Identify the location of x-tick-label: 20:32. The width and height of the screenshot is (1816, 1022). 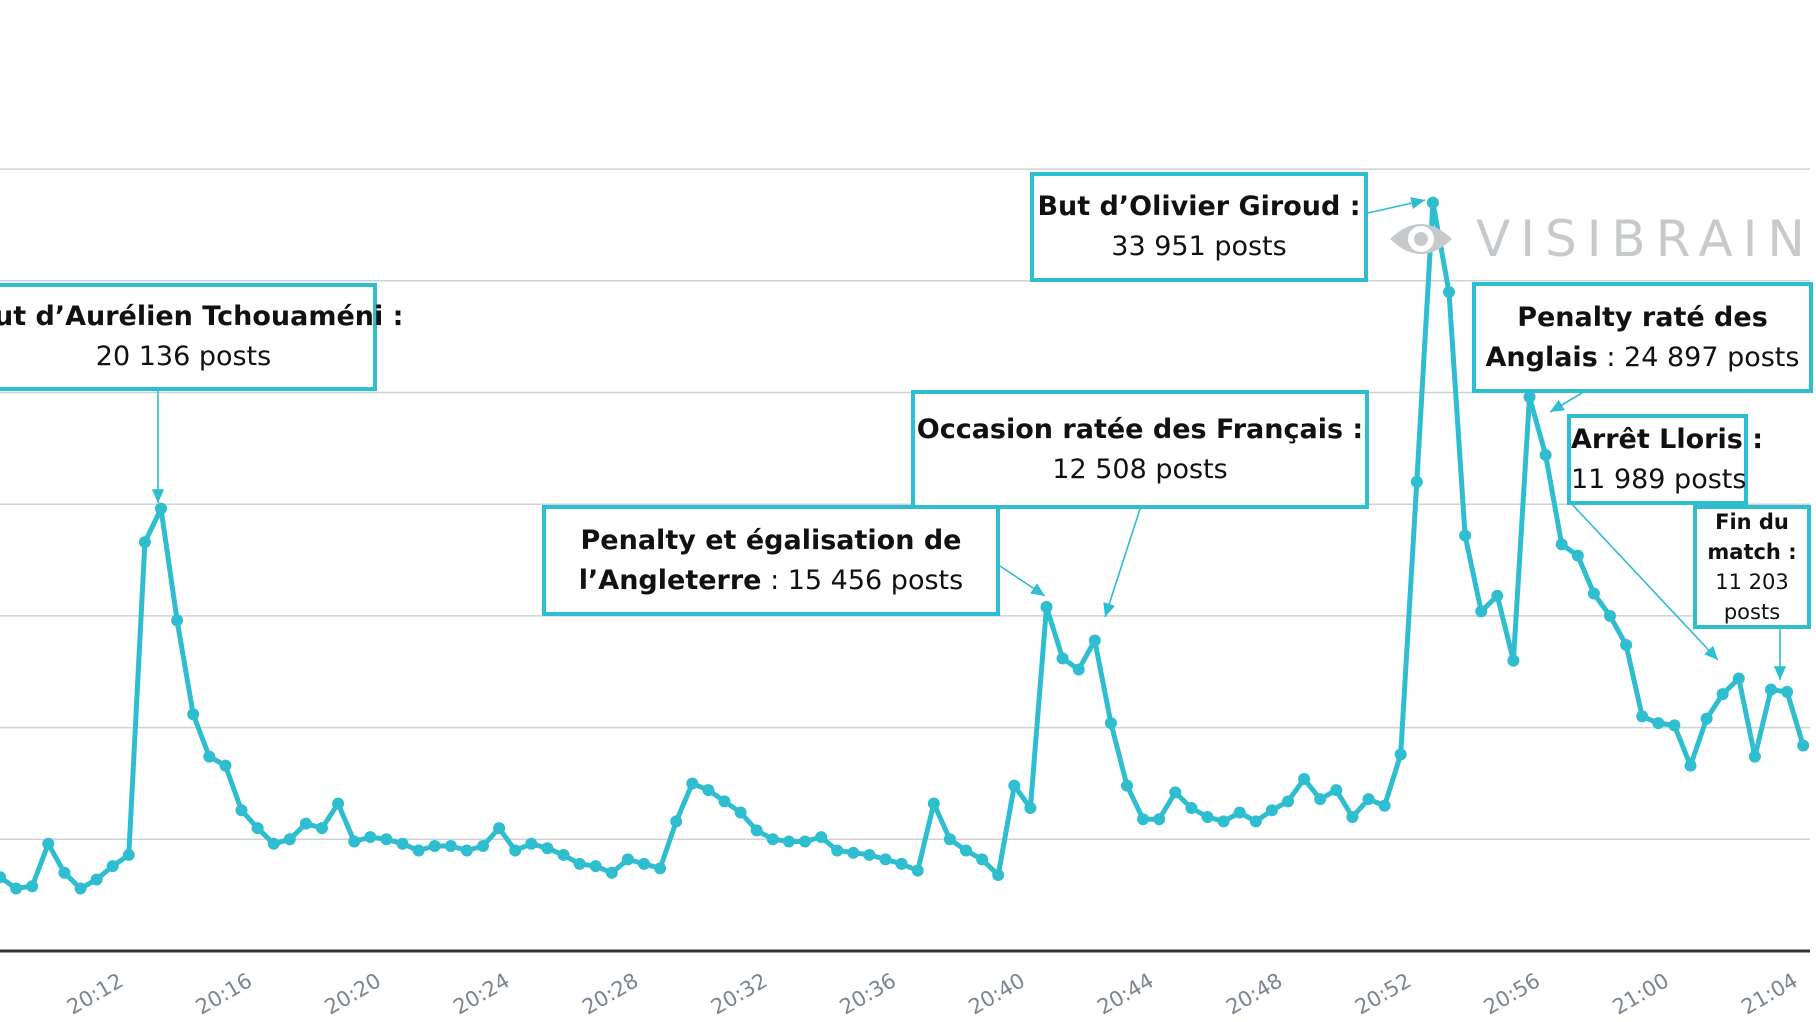
(739, 993).